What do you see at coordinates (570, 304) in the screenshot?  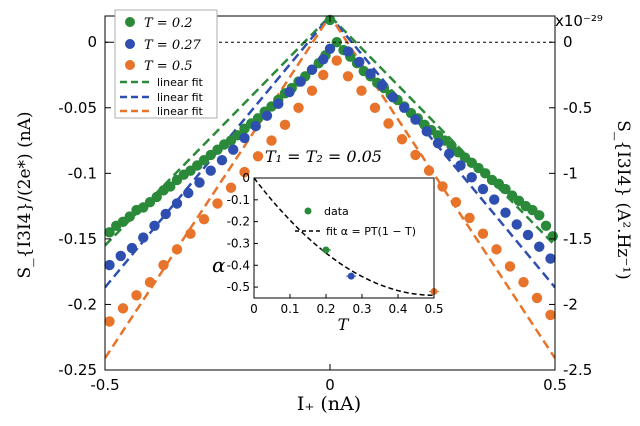 I see `right-y-tick-label: -2` at bounding box center [570, 304].